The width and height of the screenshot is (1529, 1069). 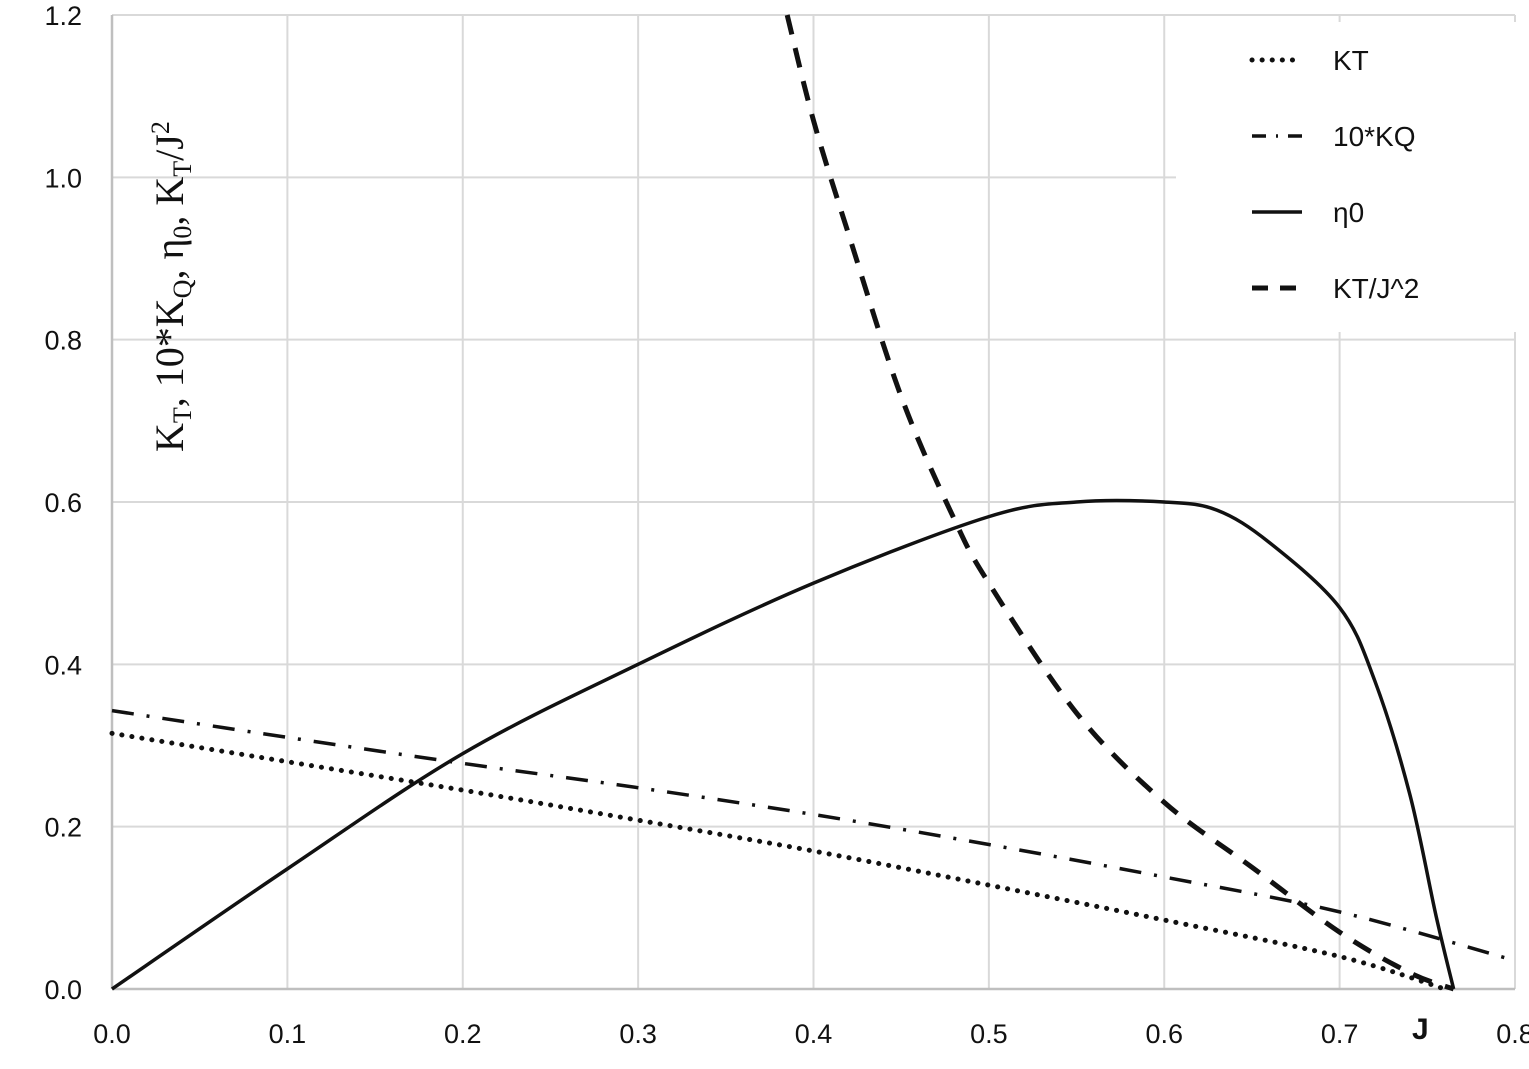 What do you see at coordinates (1348, 212) in the screenshot?
I see `legend-label: η0` at bounding box center [1348, 212].